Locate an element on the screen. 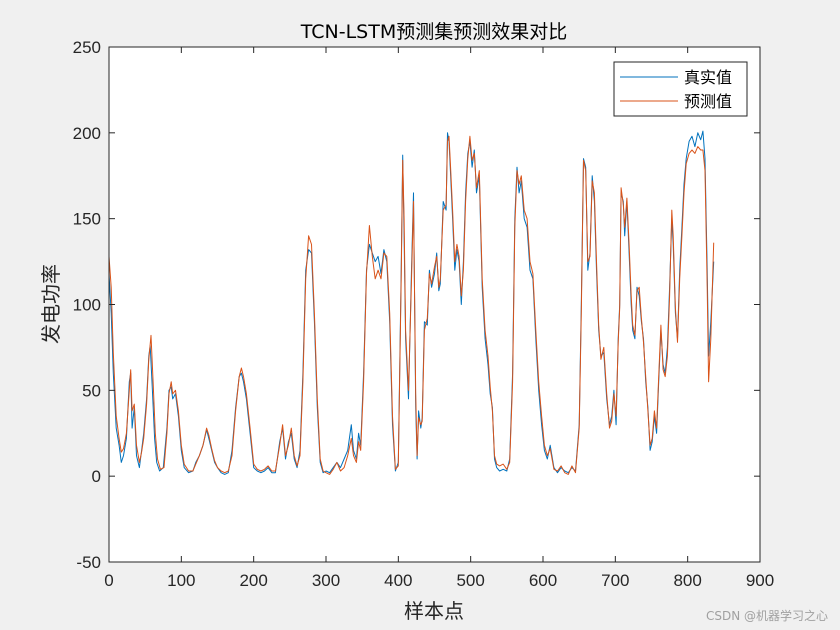 The height and width of the screenshot is (630, 840). x-tick-label: 0 is located at coordinates (108, 580).